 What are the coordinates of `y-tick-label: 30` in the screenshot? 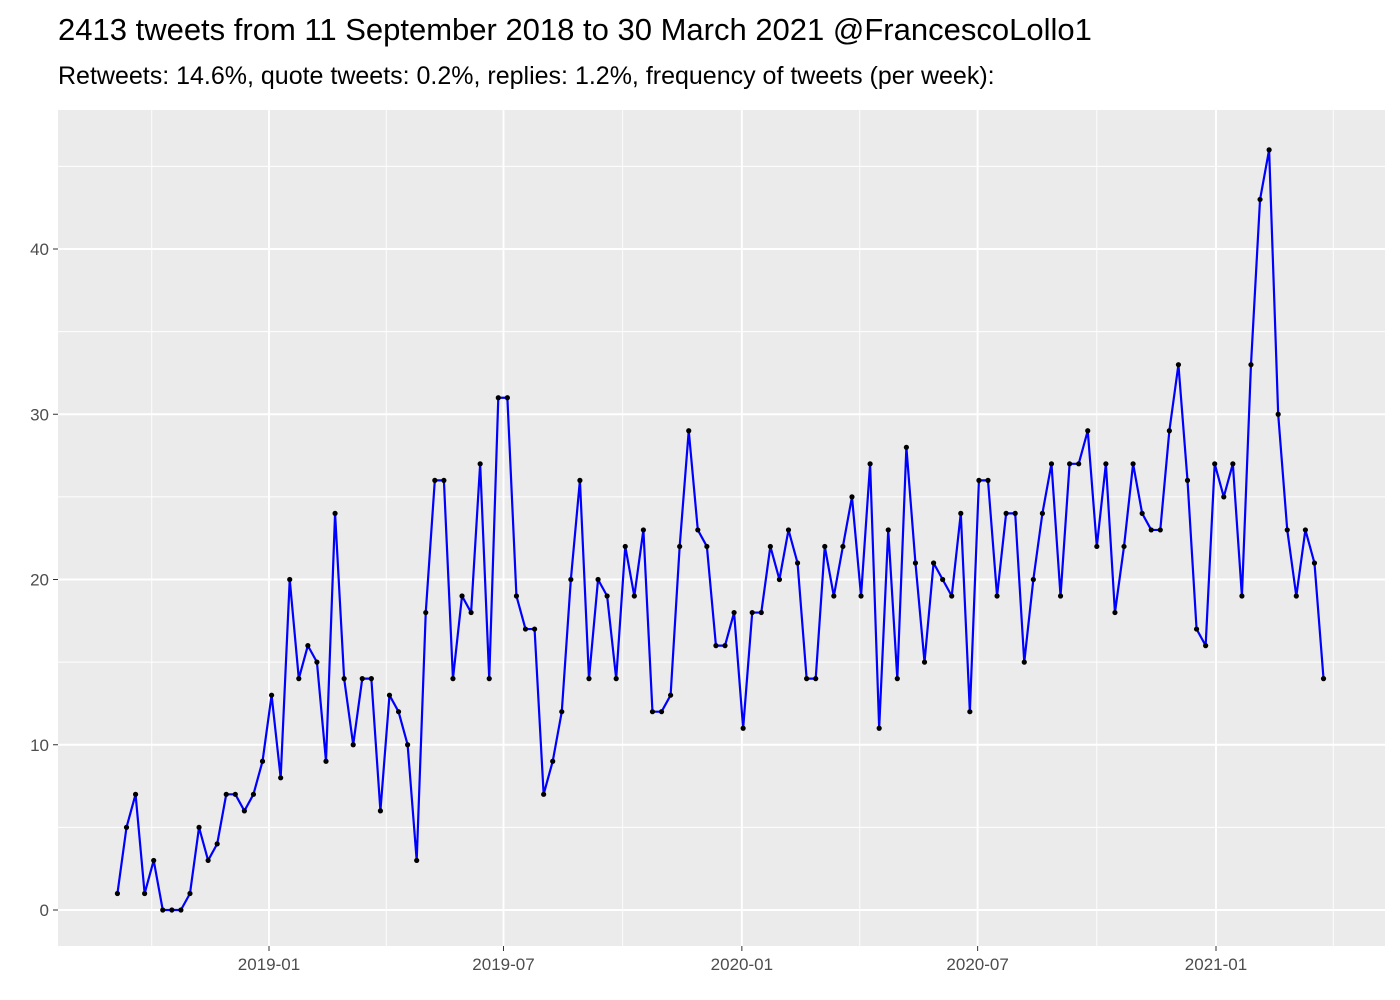 It's located at (39, 414).